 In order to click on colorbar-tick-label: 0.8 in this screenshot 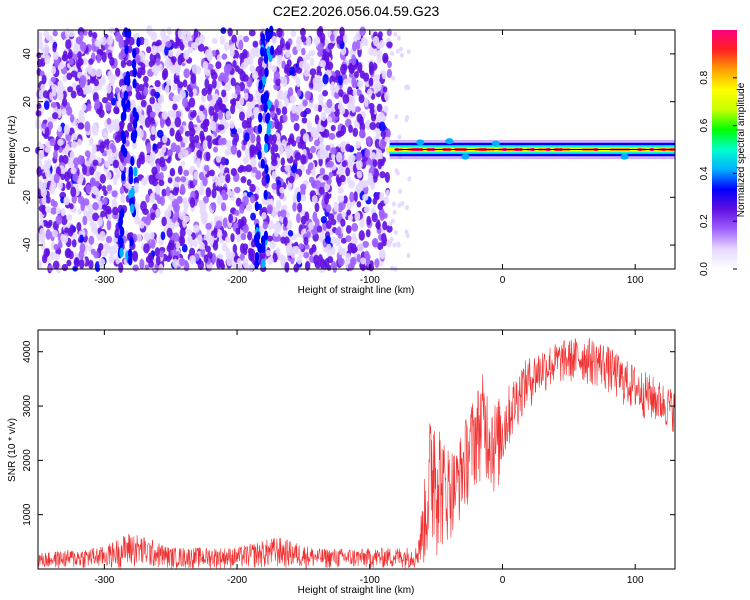, I will do `click(704, 77)`.